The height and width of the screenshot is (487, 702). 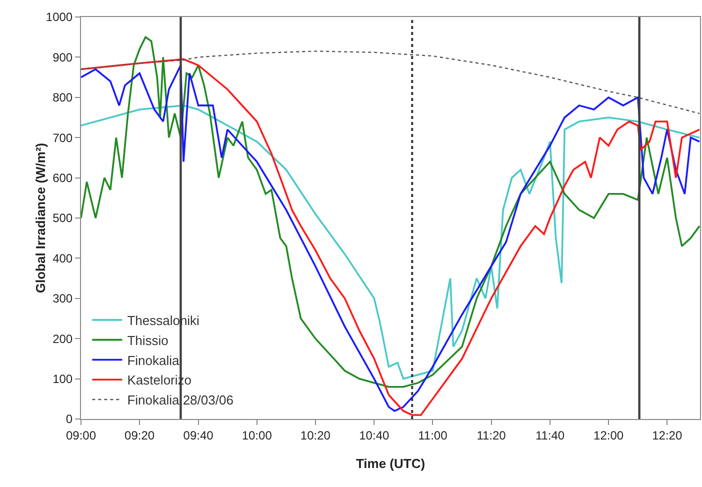 What do you see at coordinates (391, 463) in the screenshot?
I see `x-axis-title: Time (UTC)` at bounding box center [391, 463].